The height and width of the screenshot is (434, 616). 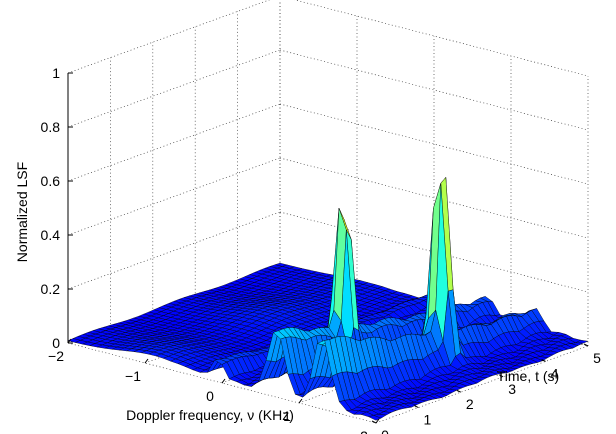 What do you see at coordinates (210, 396) in the screenshot?
I see `x-tick-label: 0` at bounding box center [210, 396].